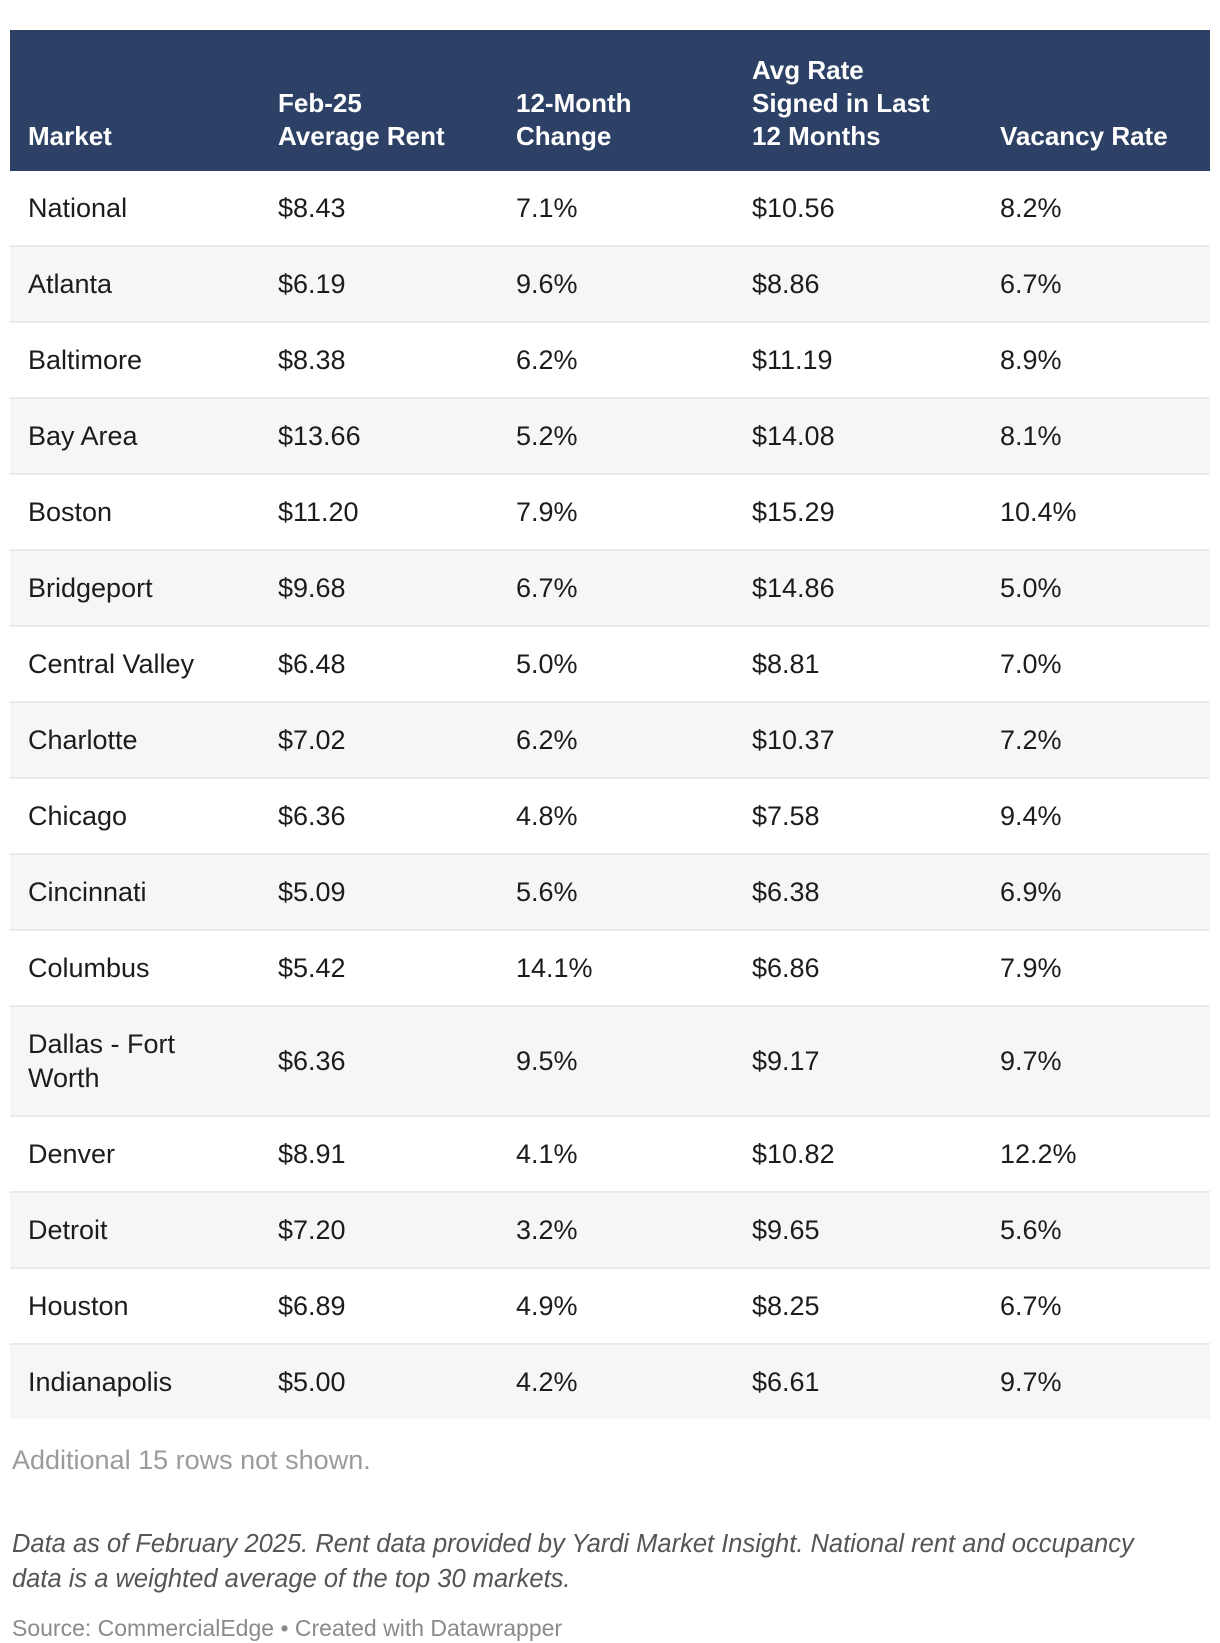 This screenshot has width=1220, height=1643. Describe the element at coordinates (616, 100) in the screenshot. I see `column-header-12-month-change: 12-Month Change` at that location.